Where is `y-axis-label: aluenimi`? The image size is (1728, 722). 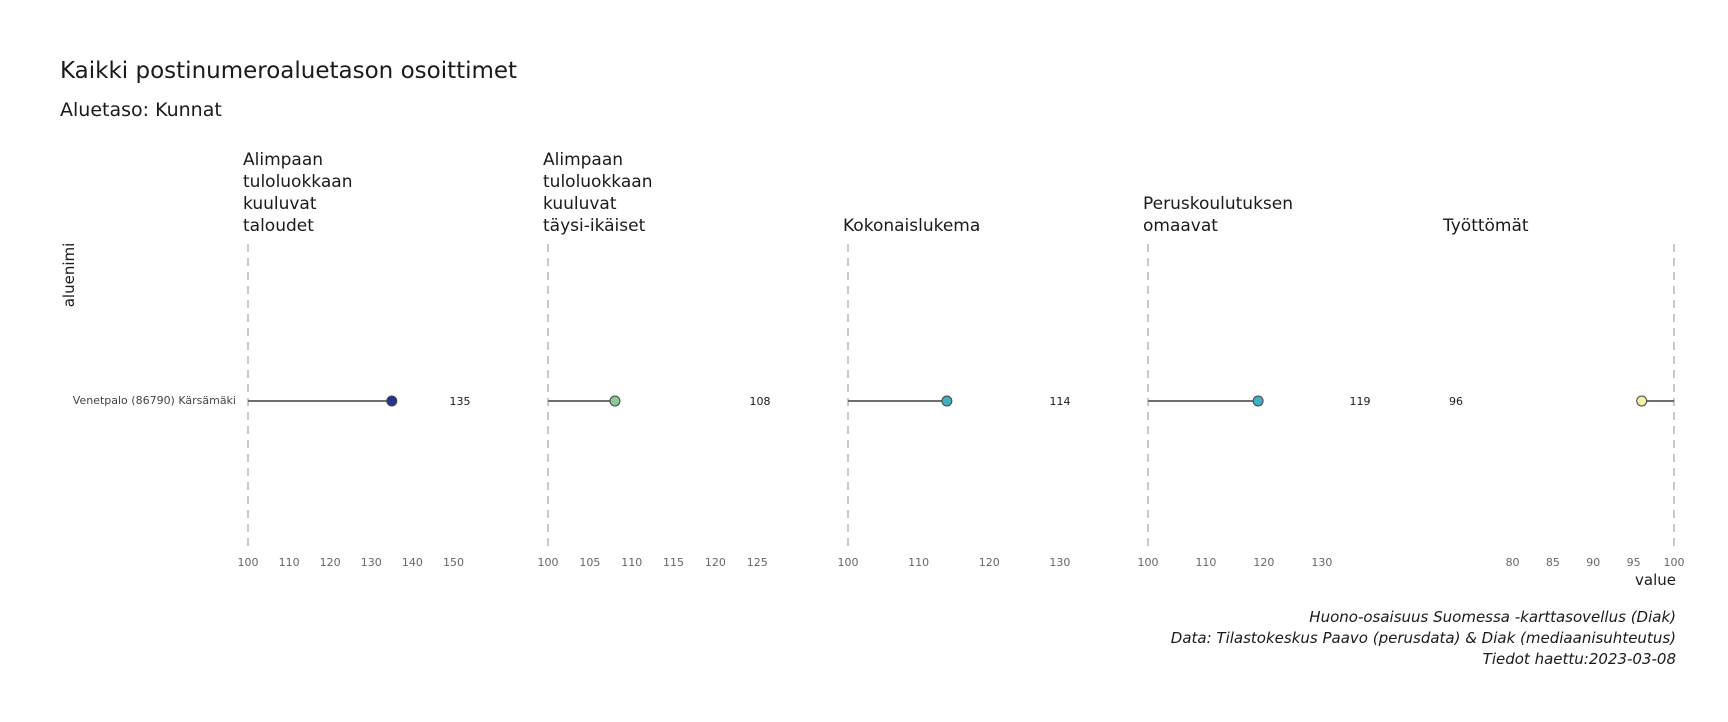
y-axis-label: aluenimi is located at coordinates (69, 275).